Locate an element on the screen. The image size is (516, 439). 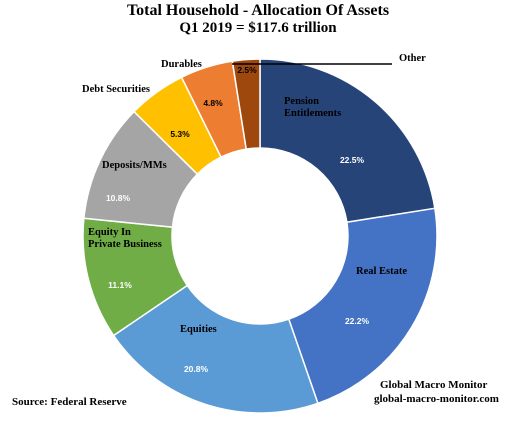
value-label-other: 2.5% is located at coordinates (247, 70).